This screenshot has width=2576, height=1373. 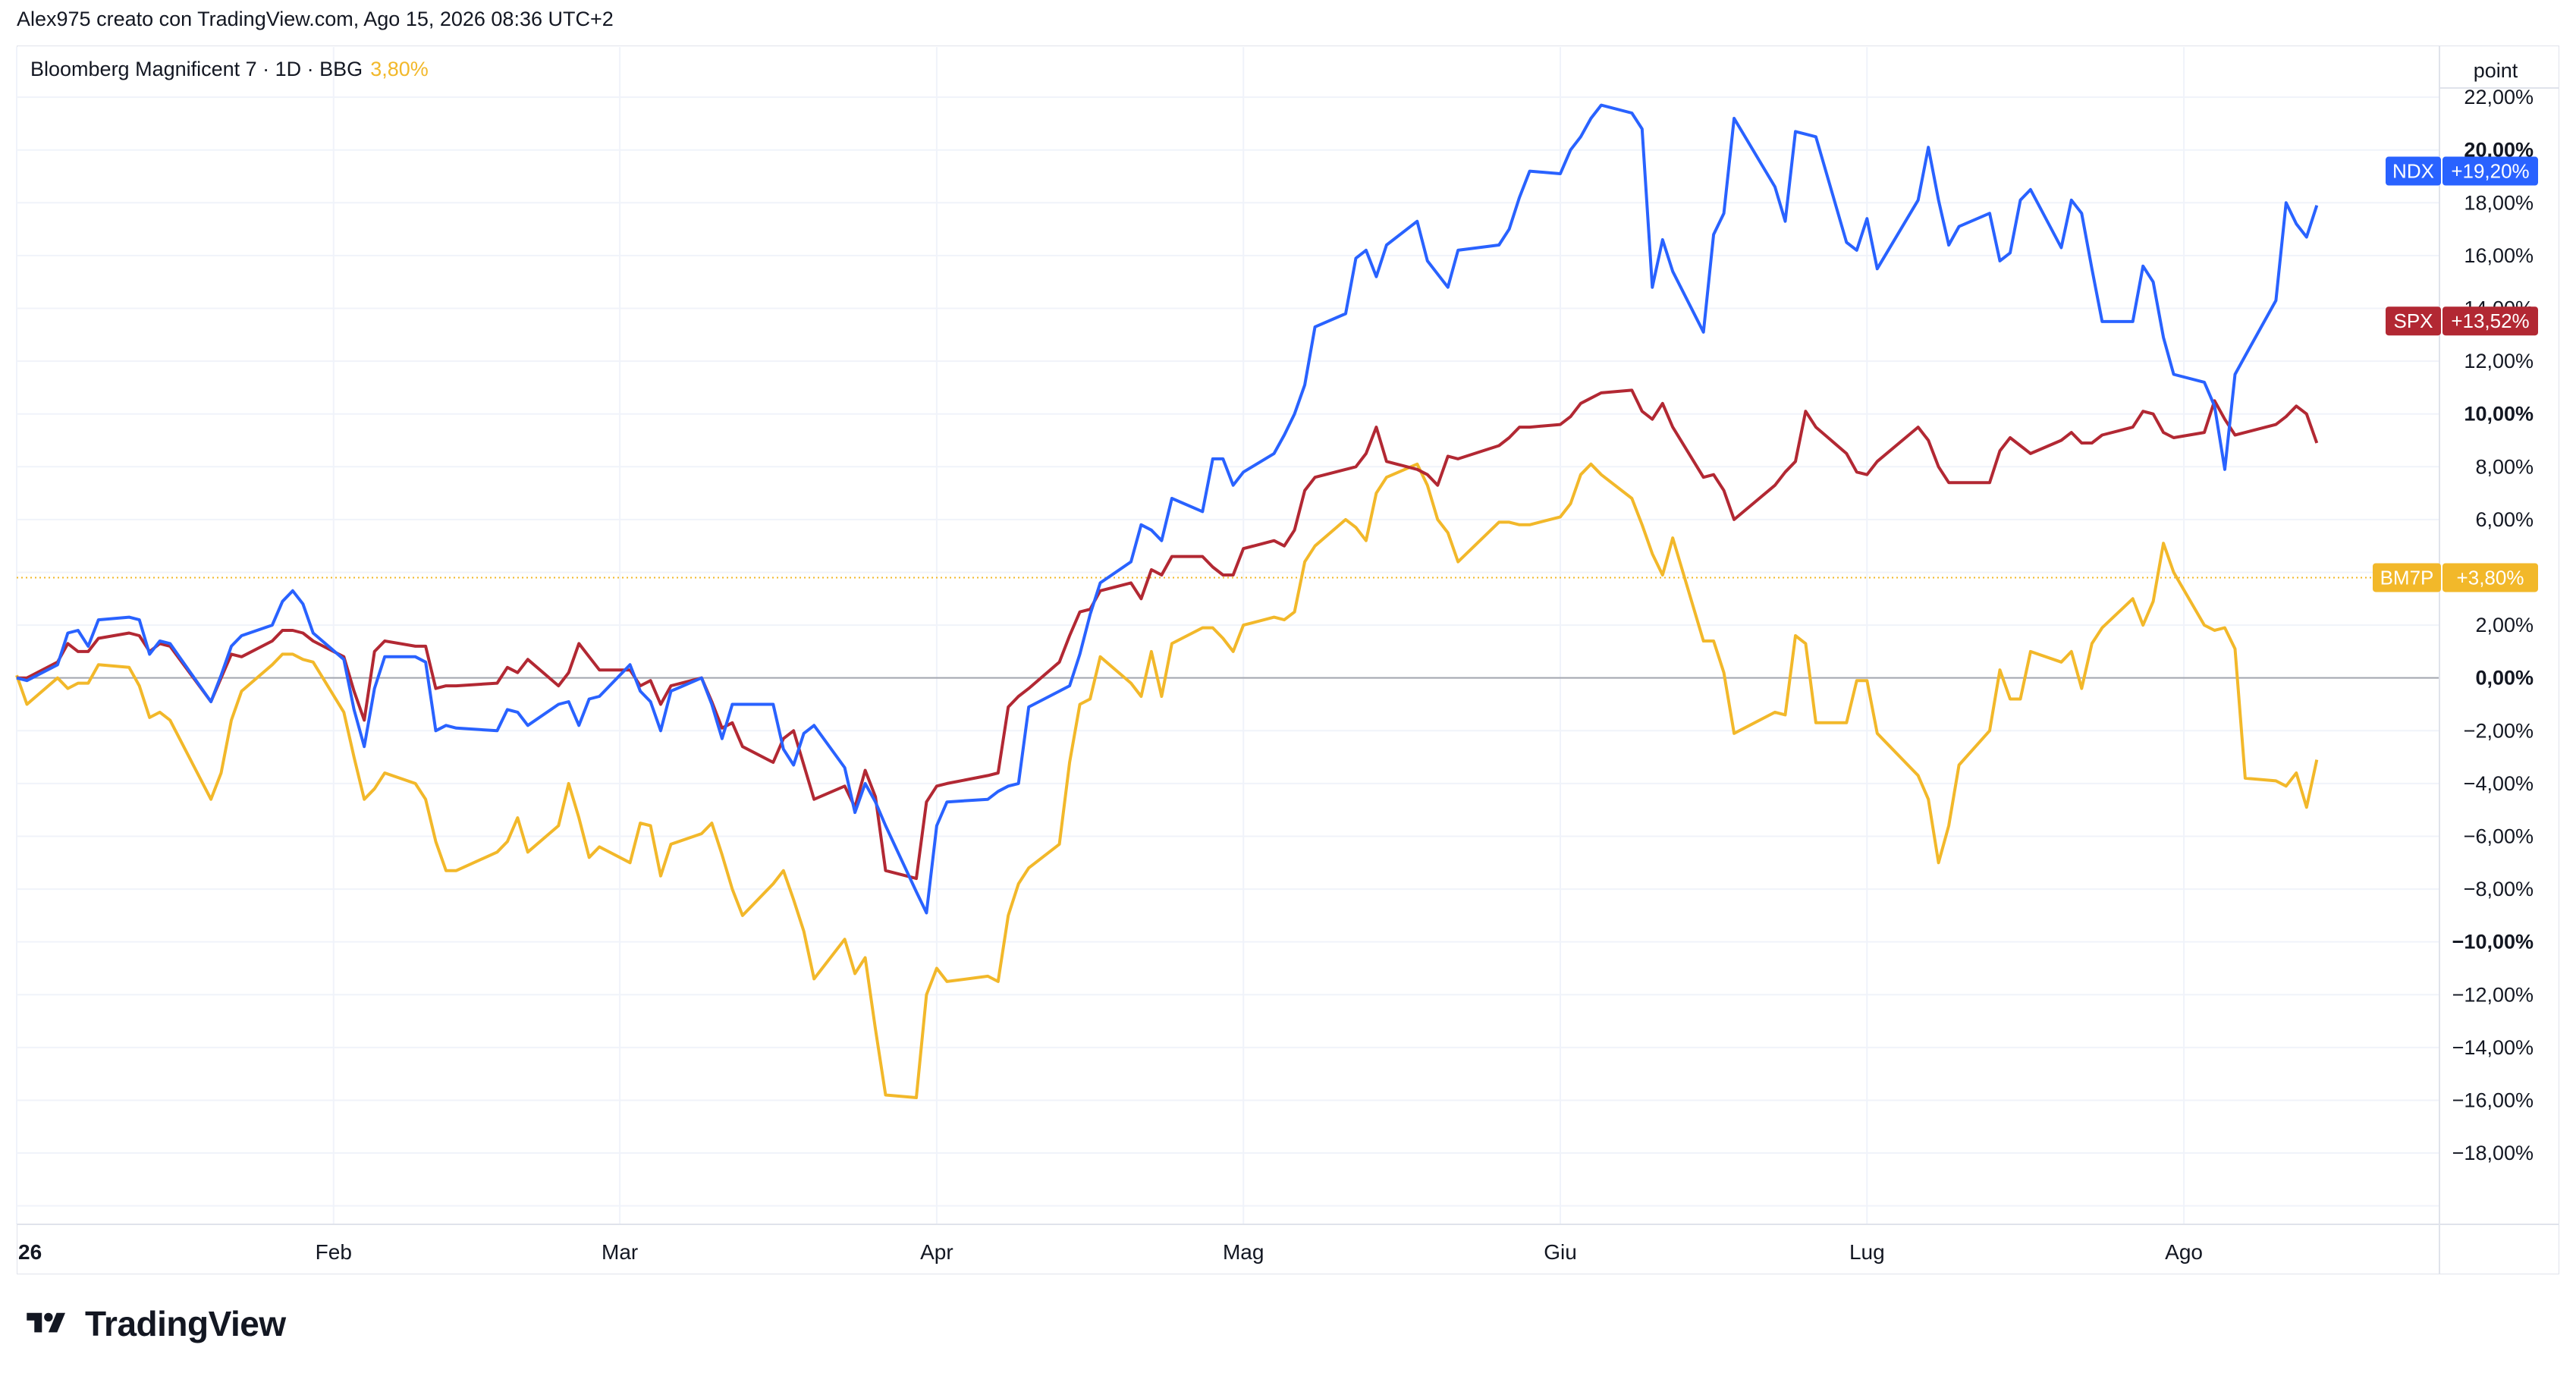 I want to click on x-tick-label: Ago, so click(x=2184, y=1252).